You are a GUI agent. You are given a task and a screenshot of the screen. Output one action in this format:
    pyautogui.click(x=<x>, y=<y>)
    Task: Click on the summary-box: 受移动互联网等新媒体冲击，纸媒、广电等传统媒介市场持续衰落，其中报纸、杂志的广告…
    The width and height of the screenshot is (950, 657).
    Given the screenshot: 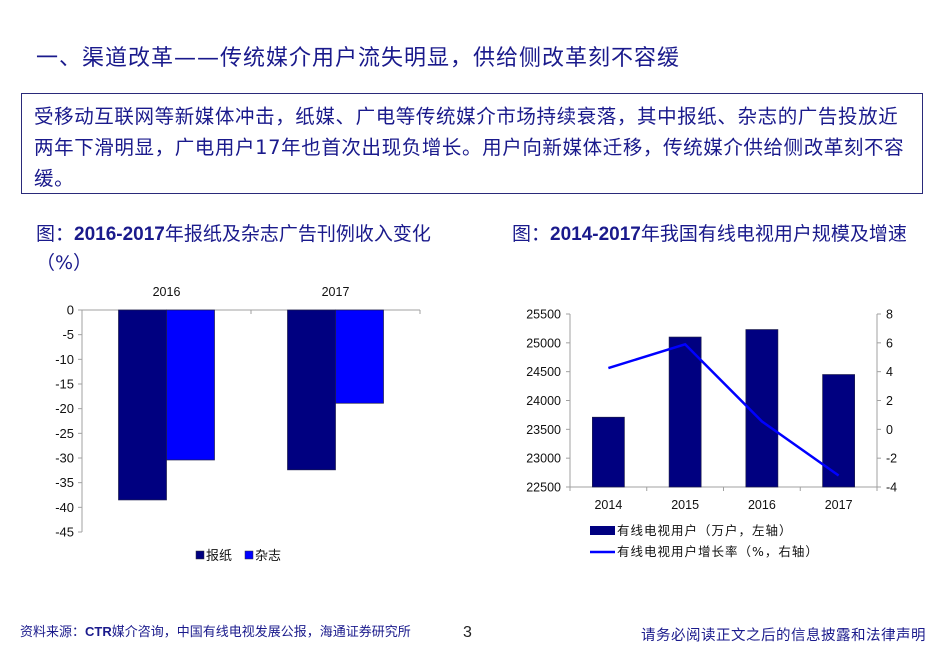 What is the action you would take?
    pyautogui.click(x=472, y=143)
    